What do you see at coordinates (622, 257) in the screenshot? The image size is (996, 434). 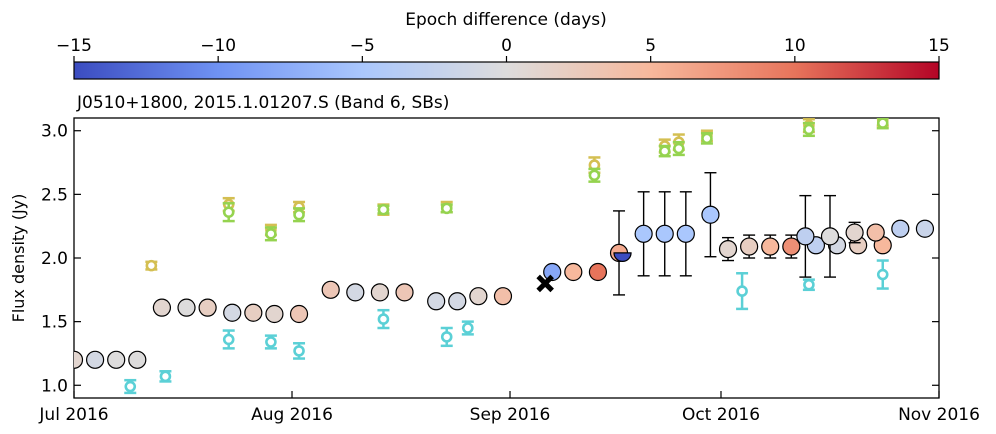 I see `interp-point-half` at bounding box center [622, 257].